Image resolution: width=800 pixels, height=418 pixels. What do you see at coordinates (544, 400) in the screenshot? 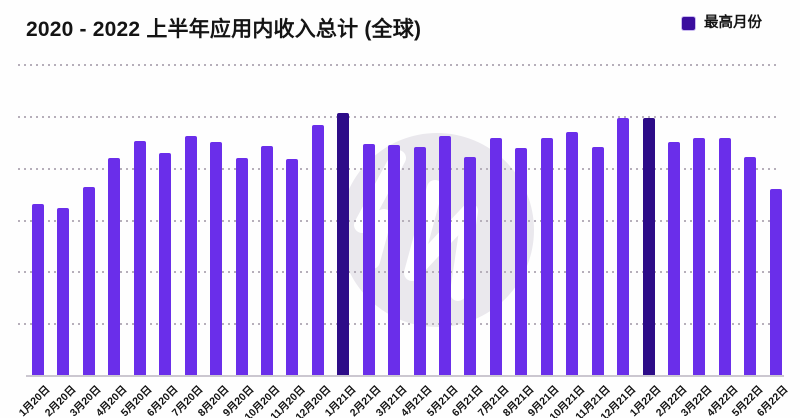
I see `x-tick-label-21: 9月21日` at bounding box center [544, 400].